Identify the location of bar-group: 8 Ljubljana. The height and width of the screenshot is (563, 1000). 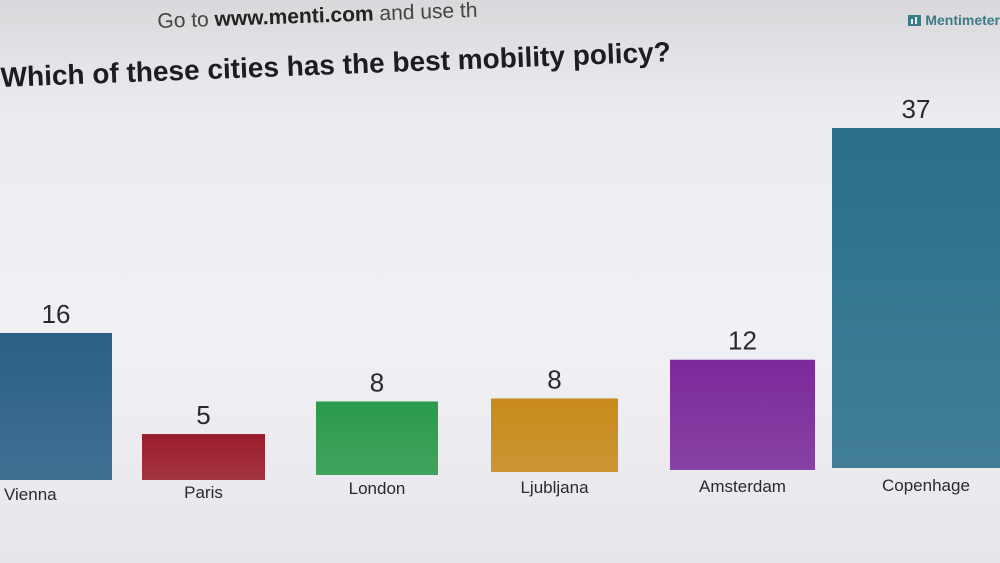
(554, 430).